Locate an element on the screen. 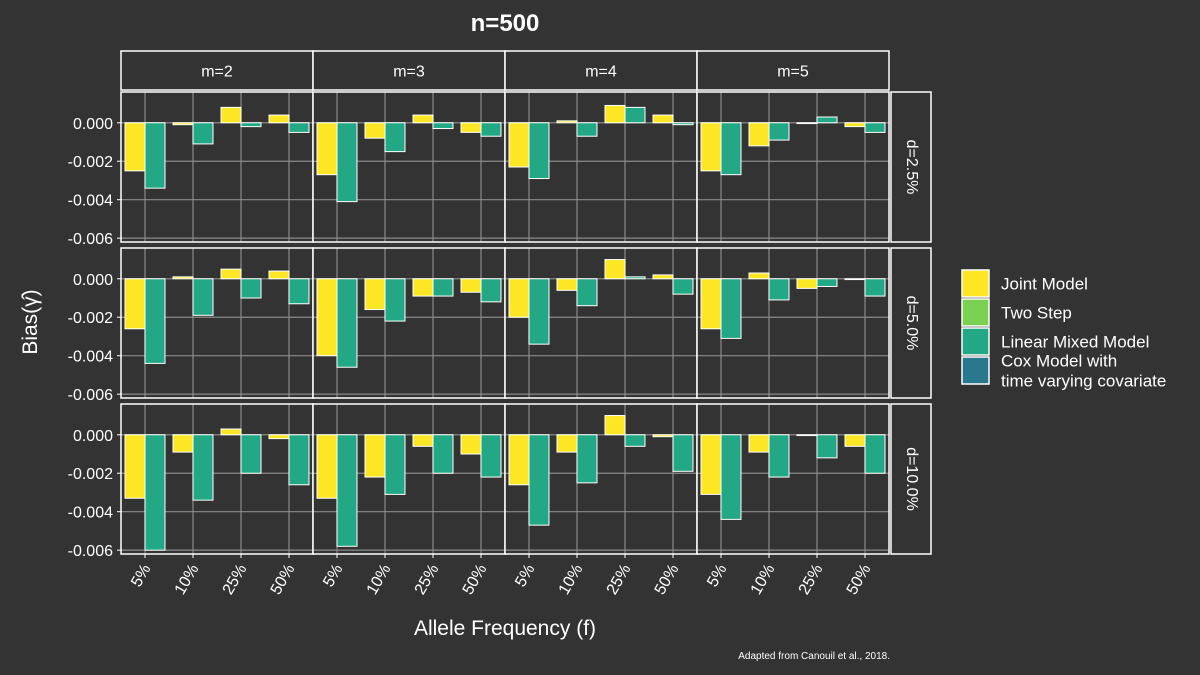  y-axis-label: Bias(γ̂) is located at coordinates (30, 321).